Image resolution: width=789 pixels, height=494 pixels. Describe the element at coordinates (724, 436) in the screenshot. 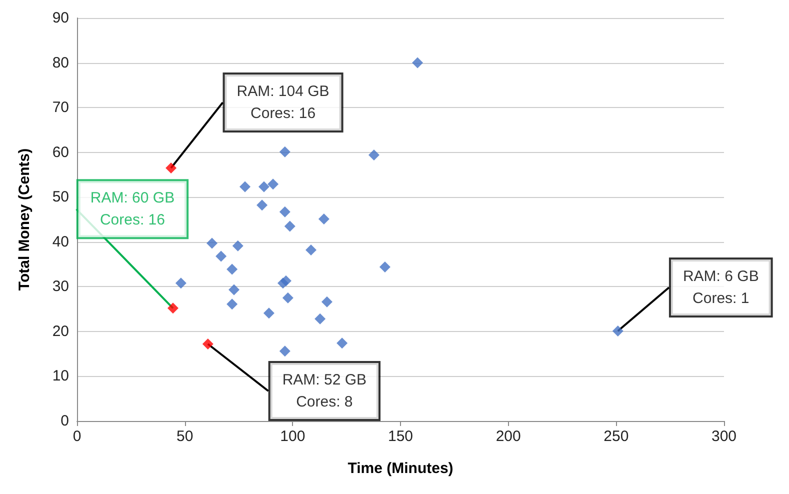

I see `x-tick-label: 300` at that location.